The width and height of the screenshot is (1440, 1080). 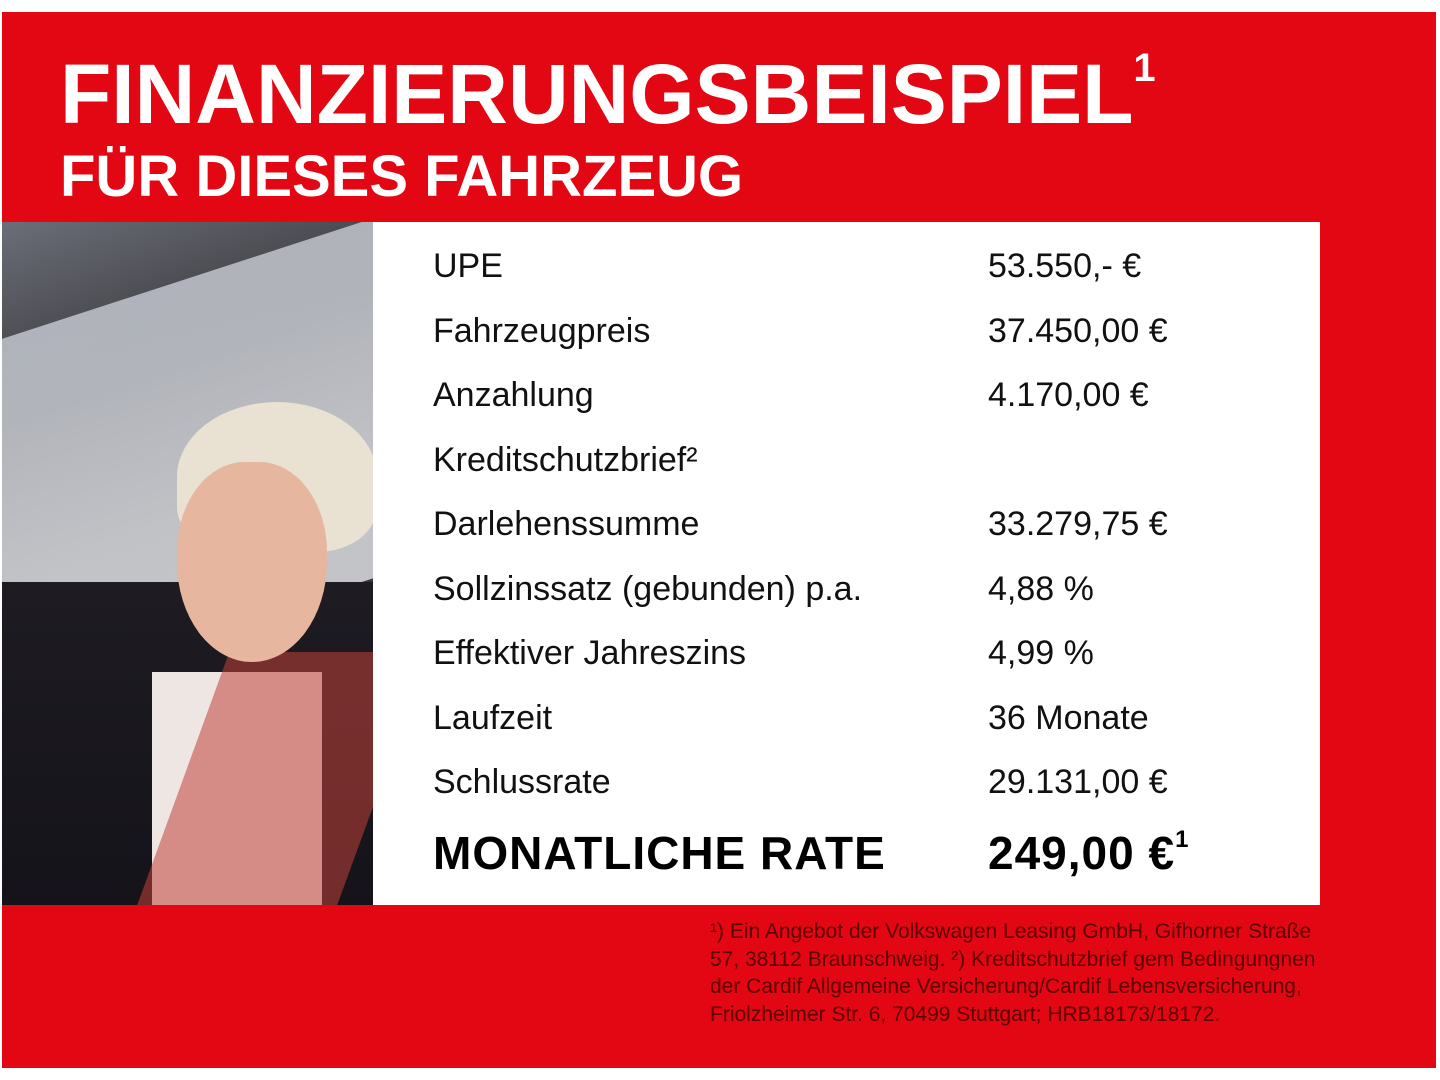 What do you see at coordinates (659, 853) in the screenshot?
I see `monthly-rate-label: MONATLICHE RATE` at bounding box center [659, 853].